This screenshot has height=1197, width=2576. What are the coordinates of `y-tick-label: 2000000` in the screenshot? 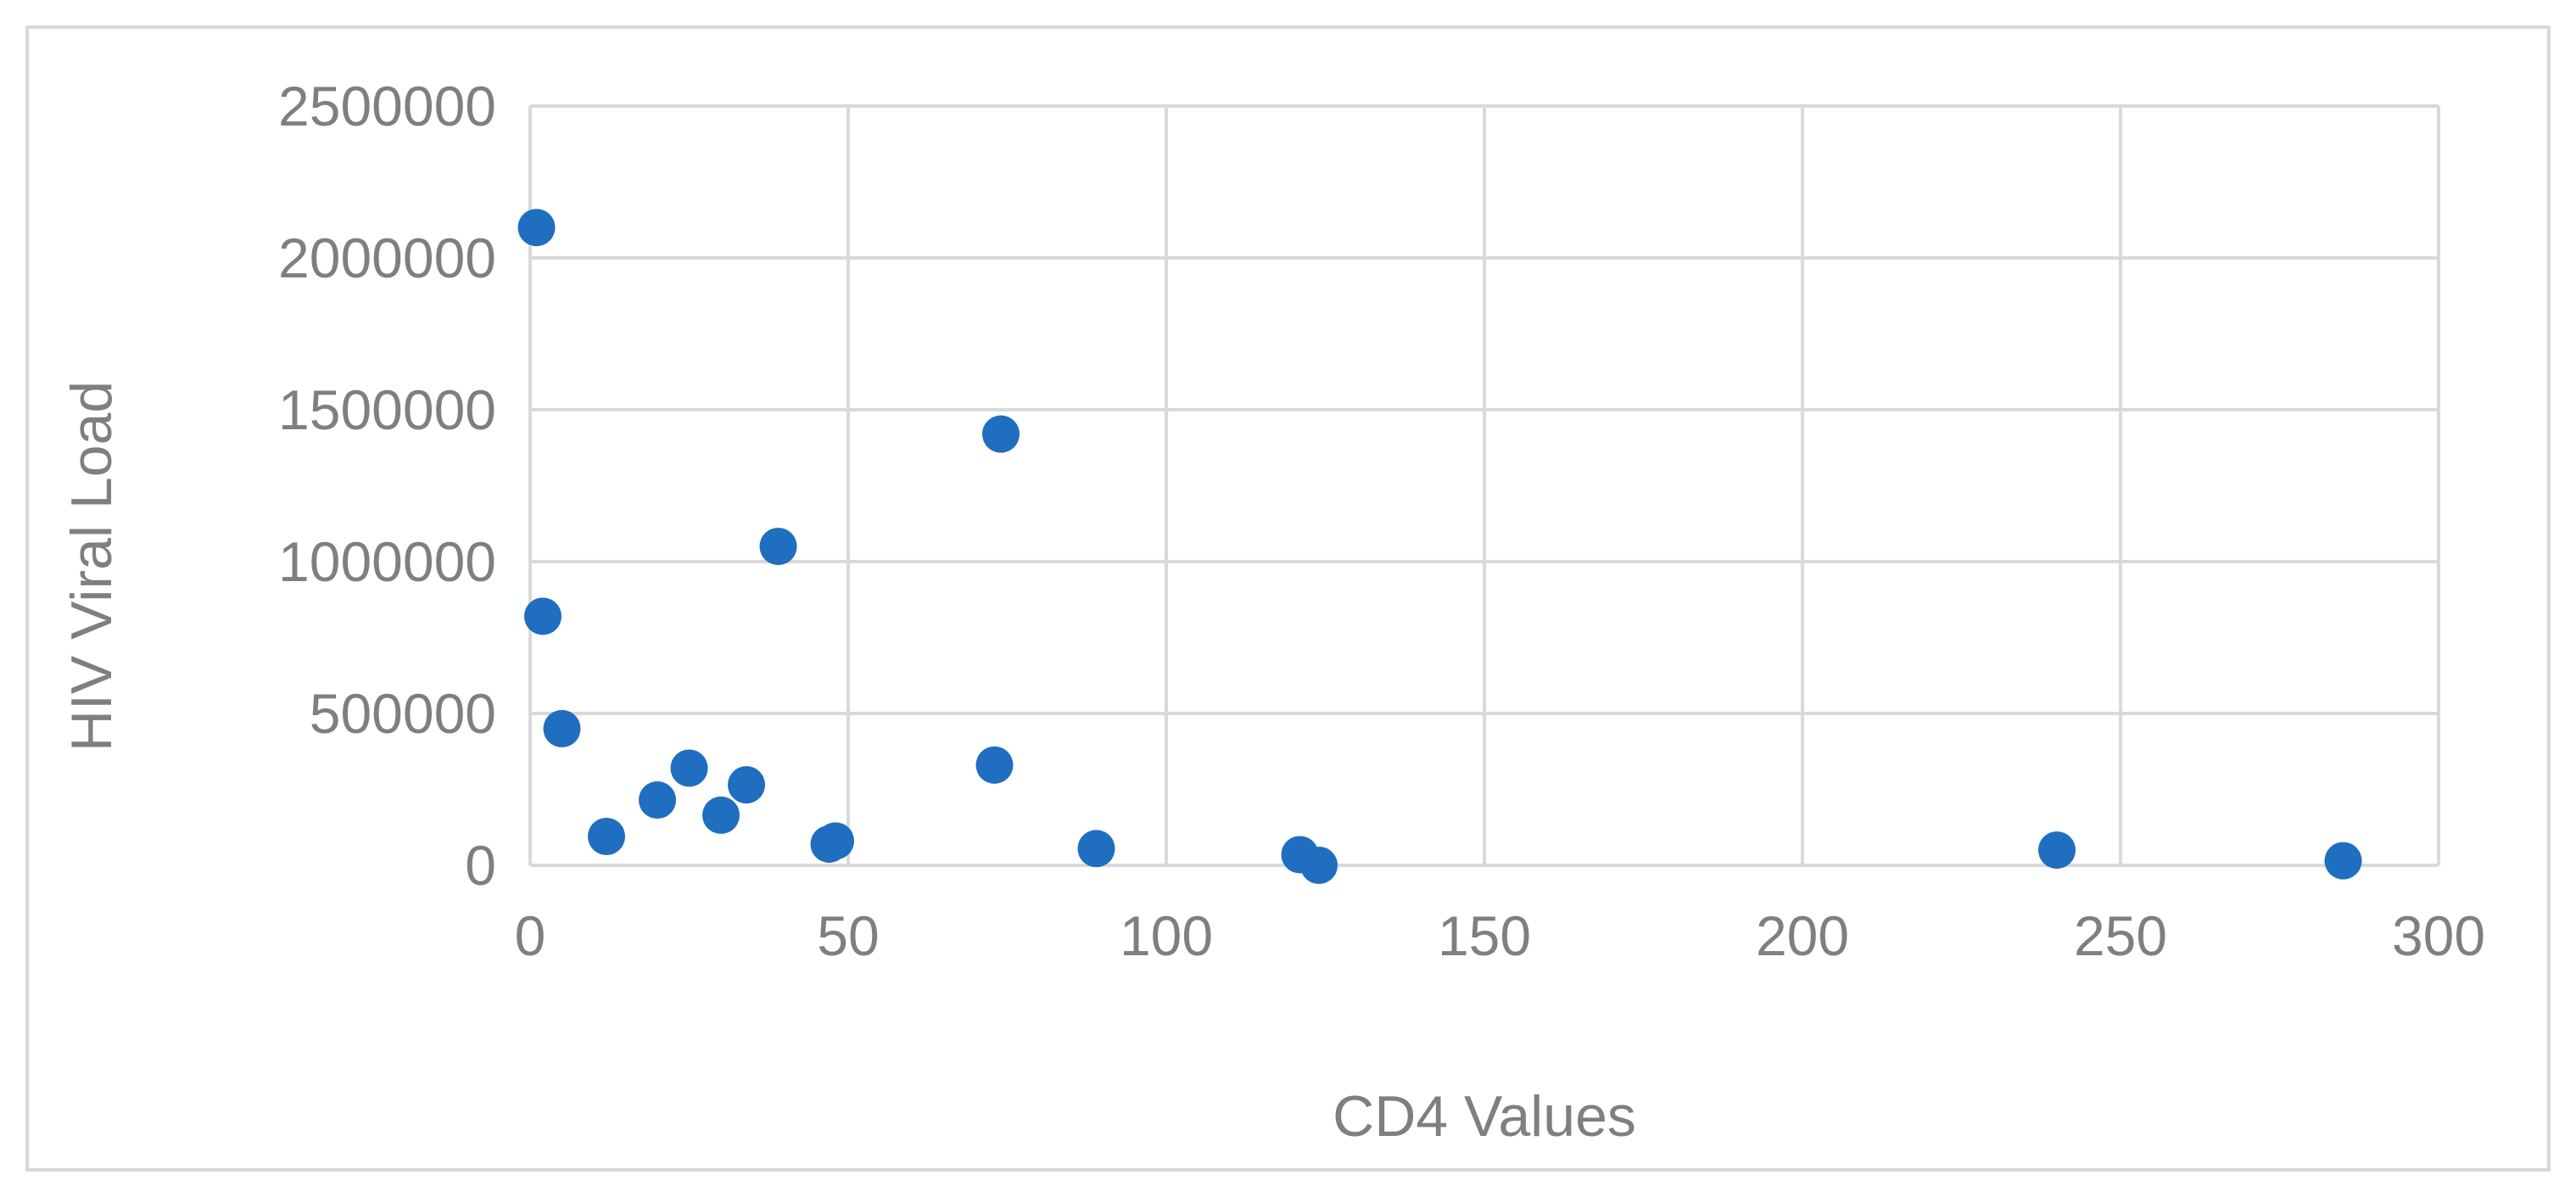 It's located at (387, 258).